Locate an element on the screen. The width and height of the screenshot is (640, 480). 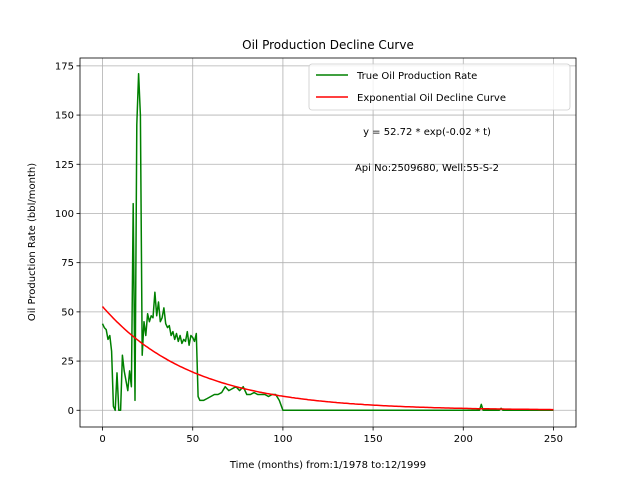
equation-annotation: y = 52.72 * exp(-0.02 * t) is located at coordinates (427, 132).